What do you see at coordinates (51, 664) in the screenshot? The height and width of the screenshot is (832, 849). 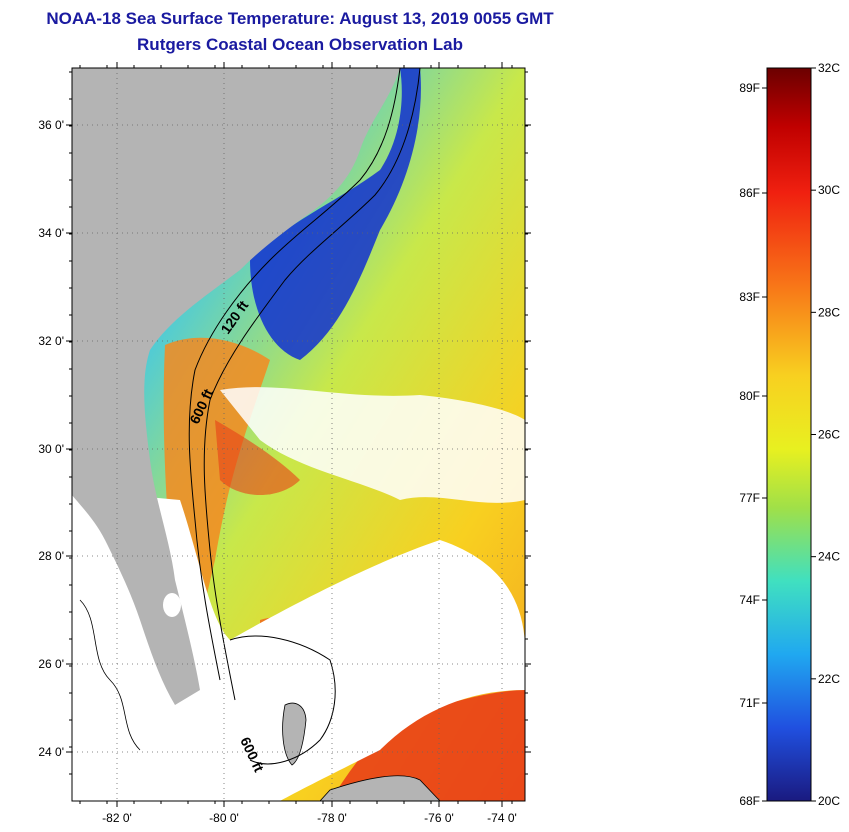 I see `lat-tick-label: 26 0'` at bounding box center [51, 664].